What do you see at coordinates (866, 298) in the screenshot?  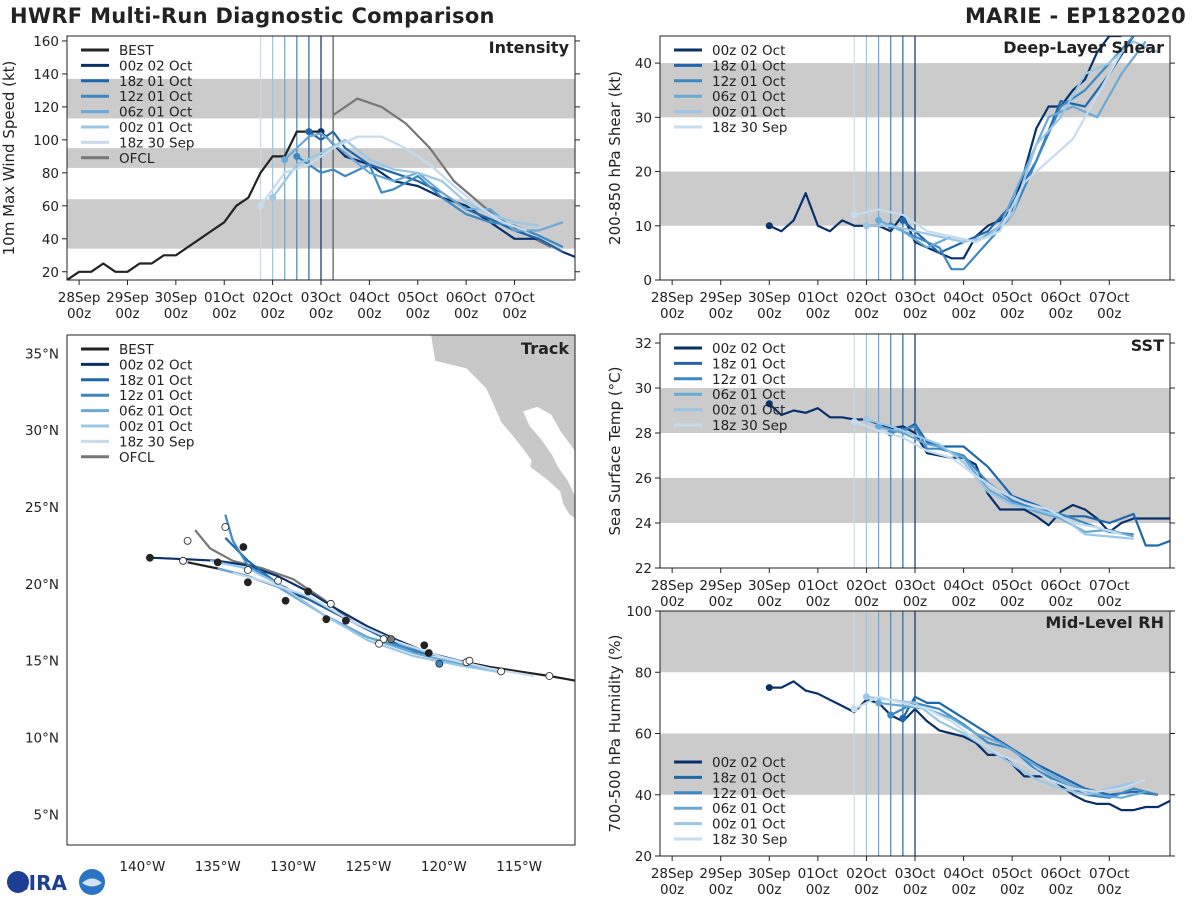 I see `shear-xtick-date: 02Oct` at bounding box center [866, 298].